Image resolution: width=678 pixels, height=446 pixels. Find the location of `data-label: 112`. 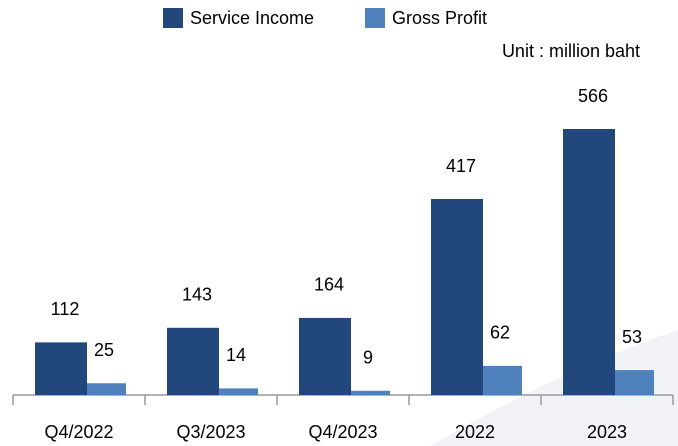

data-label: 112 is located at coordinates (65, 309).